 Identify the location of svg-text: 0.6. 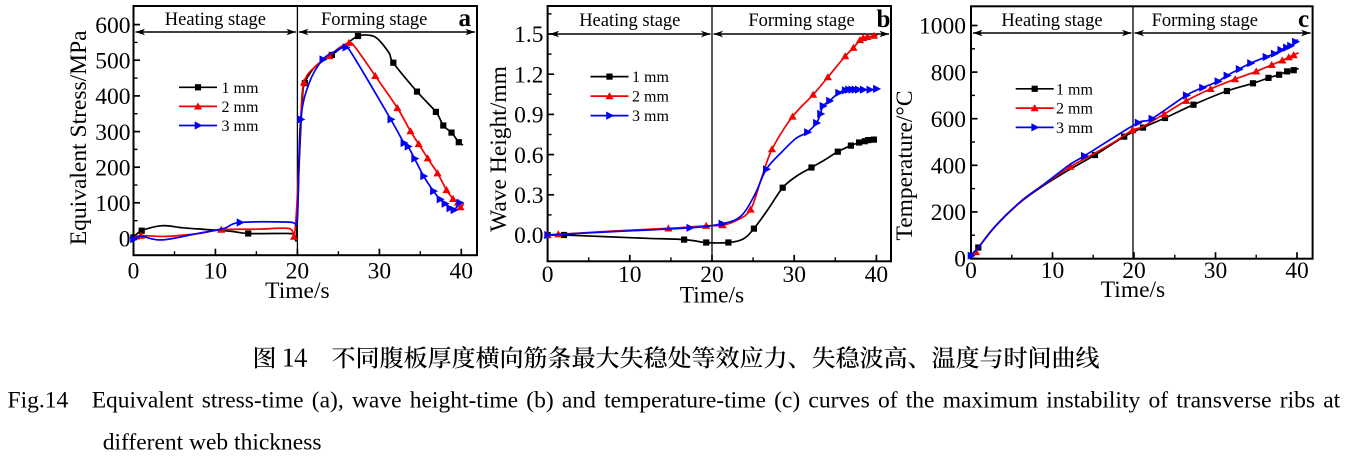
(529, 156).